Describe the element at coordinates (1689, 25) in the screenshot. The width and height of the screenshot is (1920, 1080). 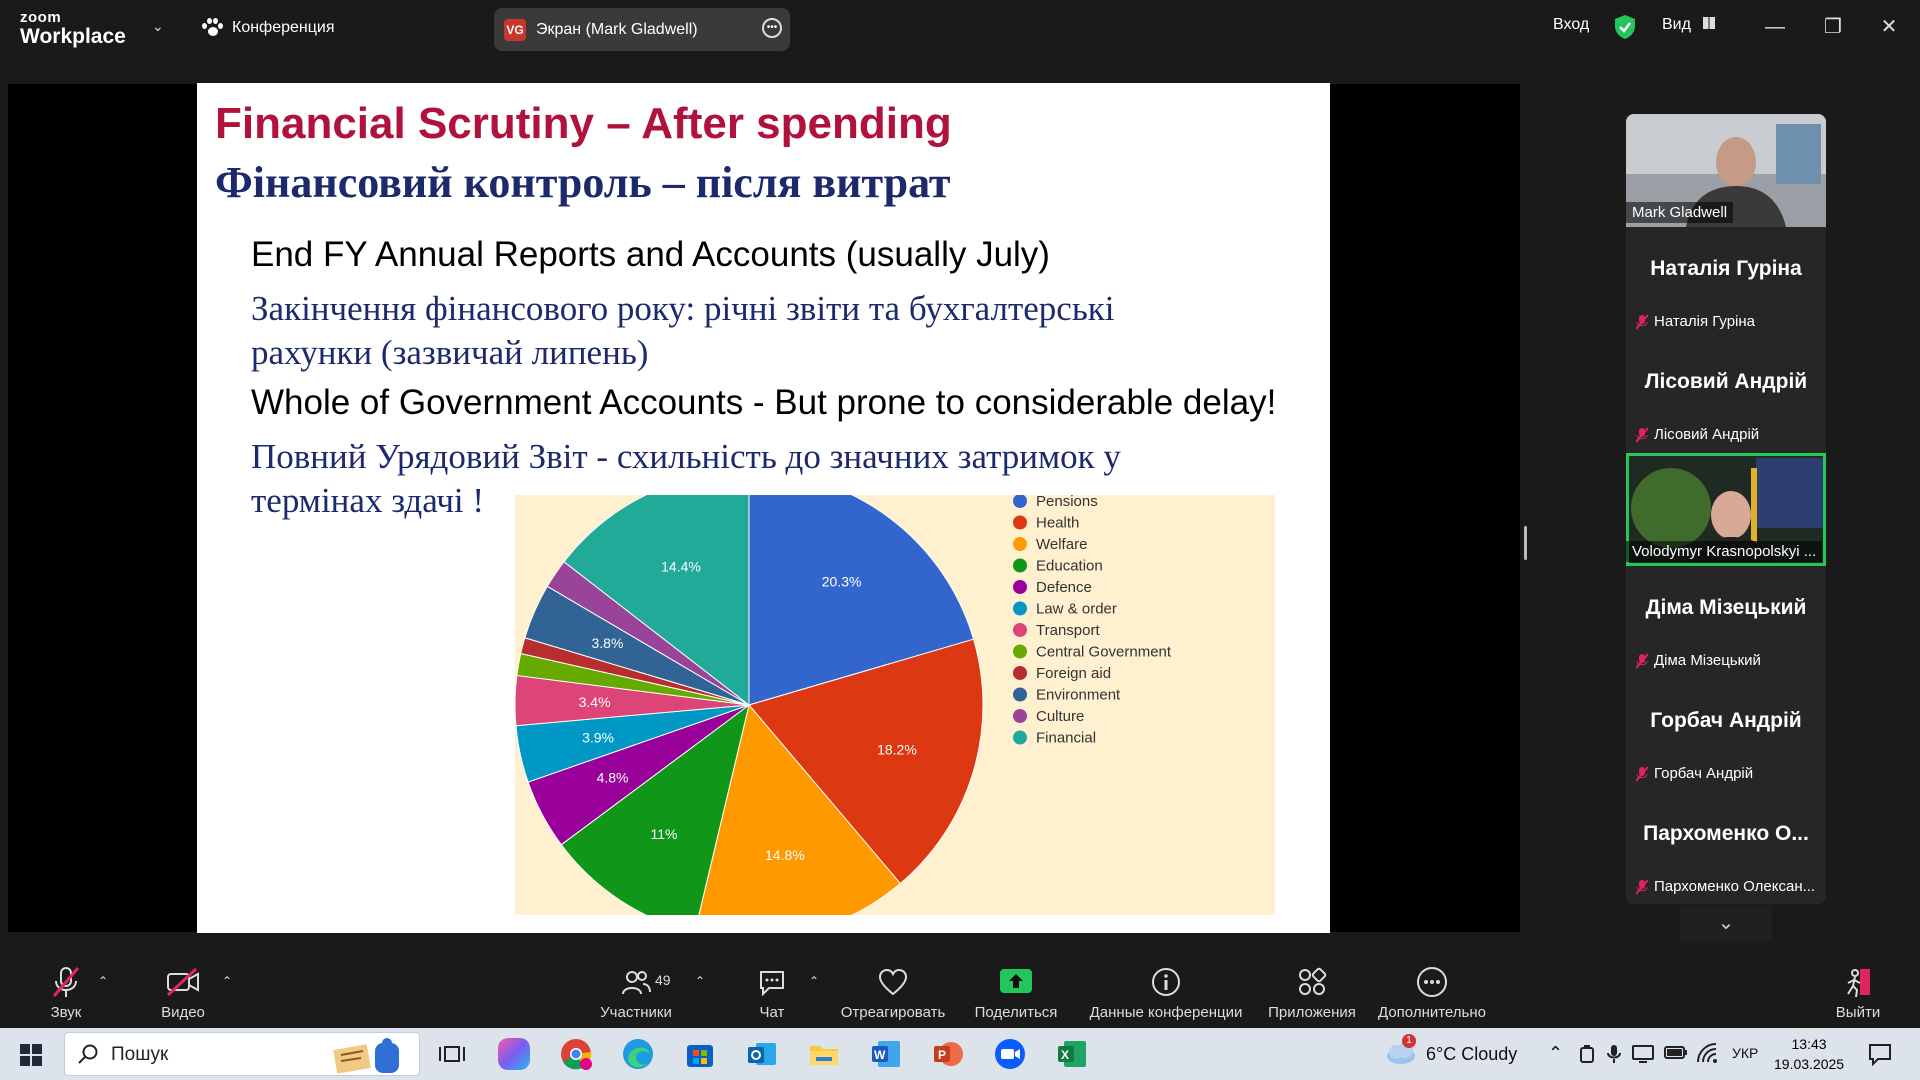
I see `view-button: Вид` at that location.